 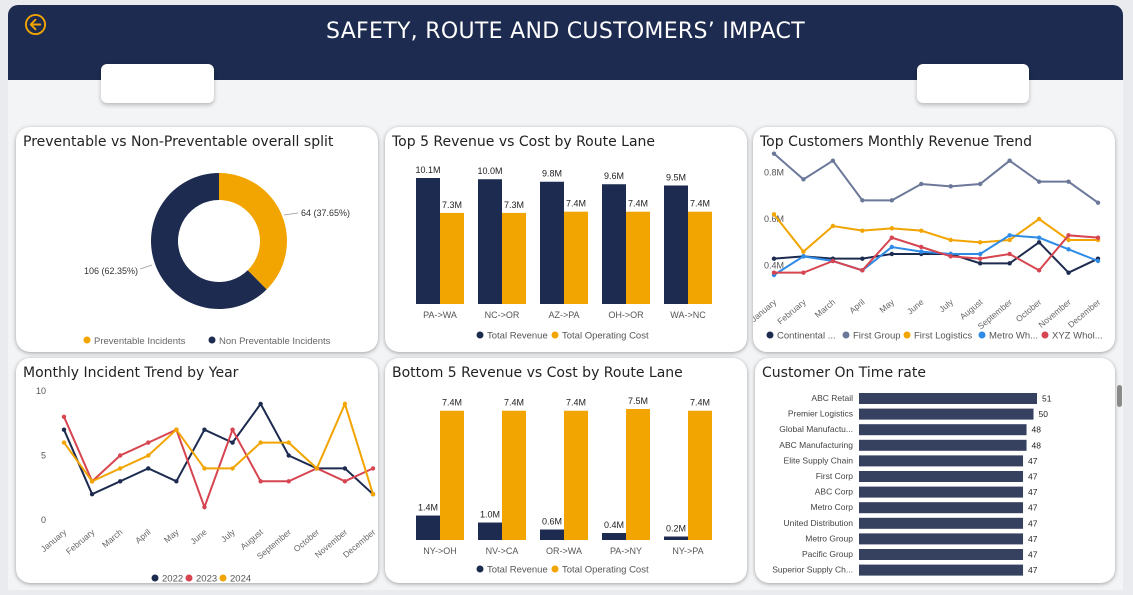 I want to click on slicer-left, so click(x=157, y=83).